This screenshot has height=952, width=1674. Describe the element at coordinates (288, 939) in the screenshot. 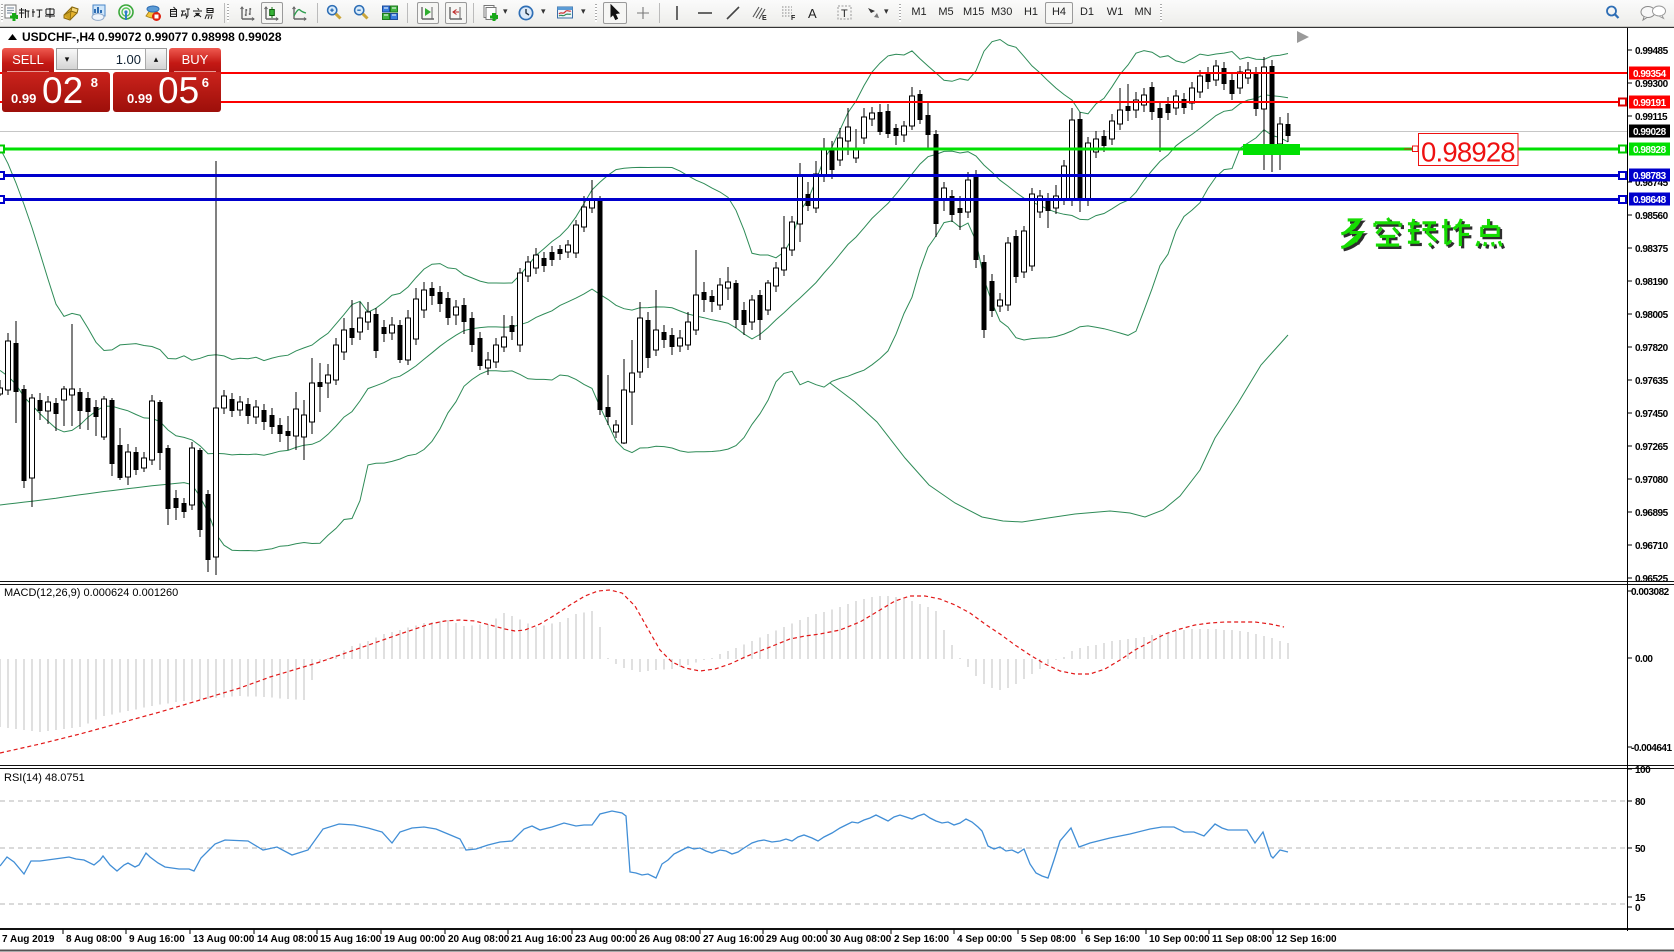

I see `svg-text: 14 Aug 08:00` at that location.